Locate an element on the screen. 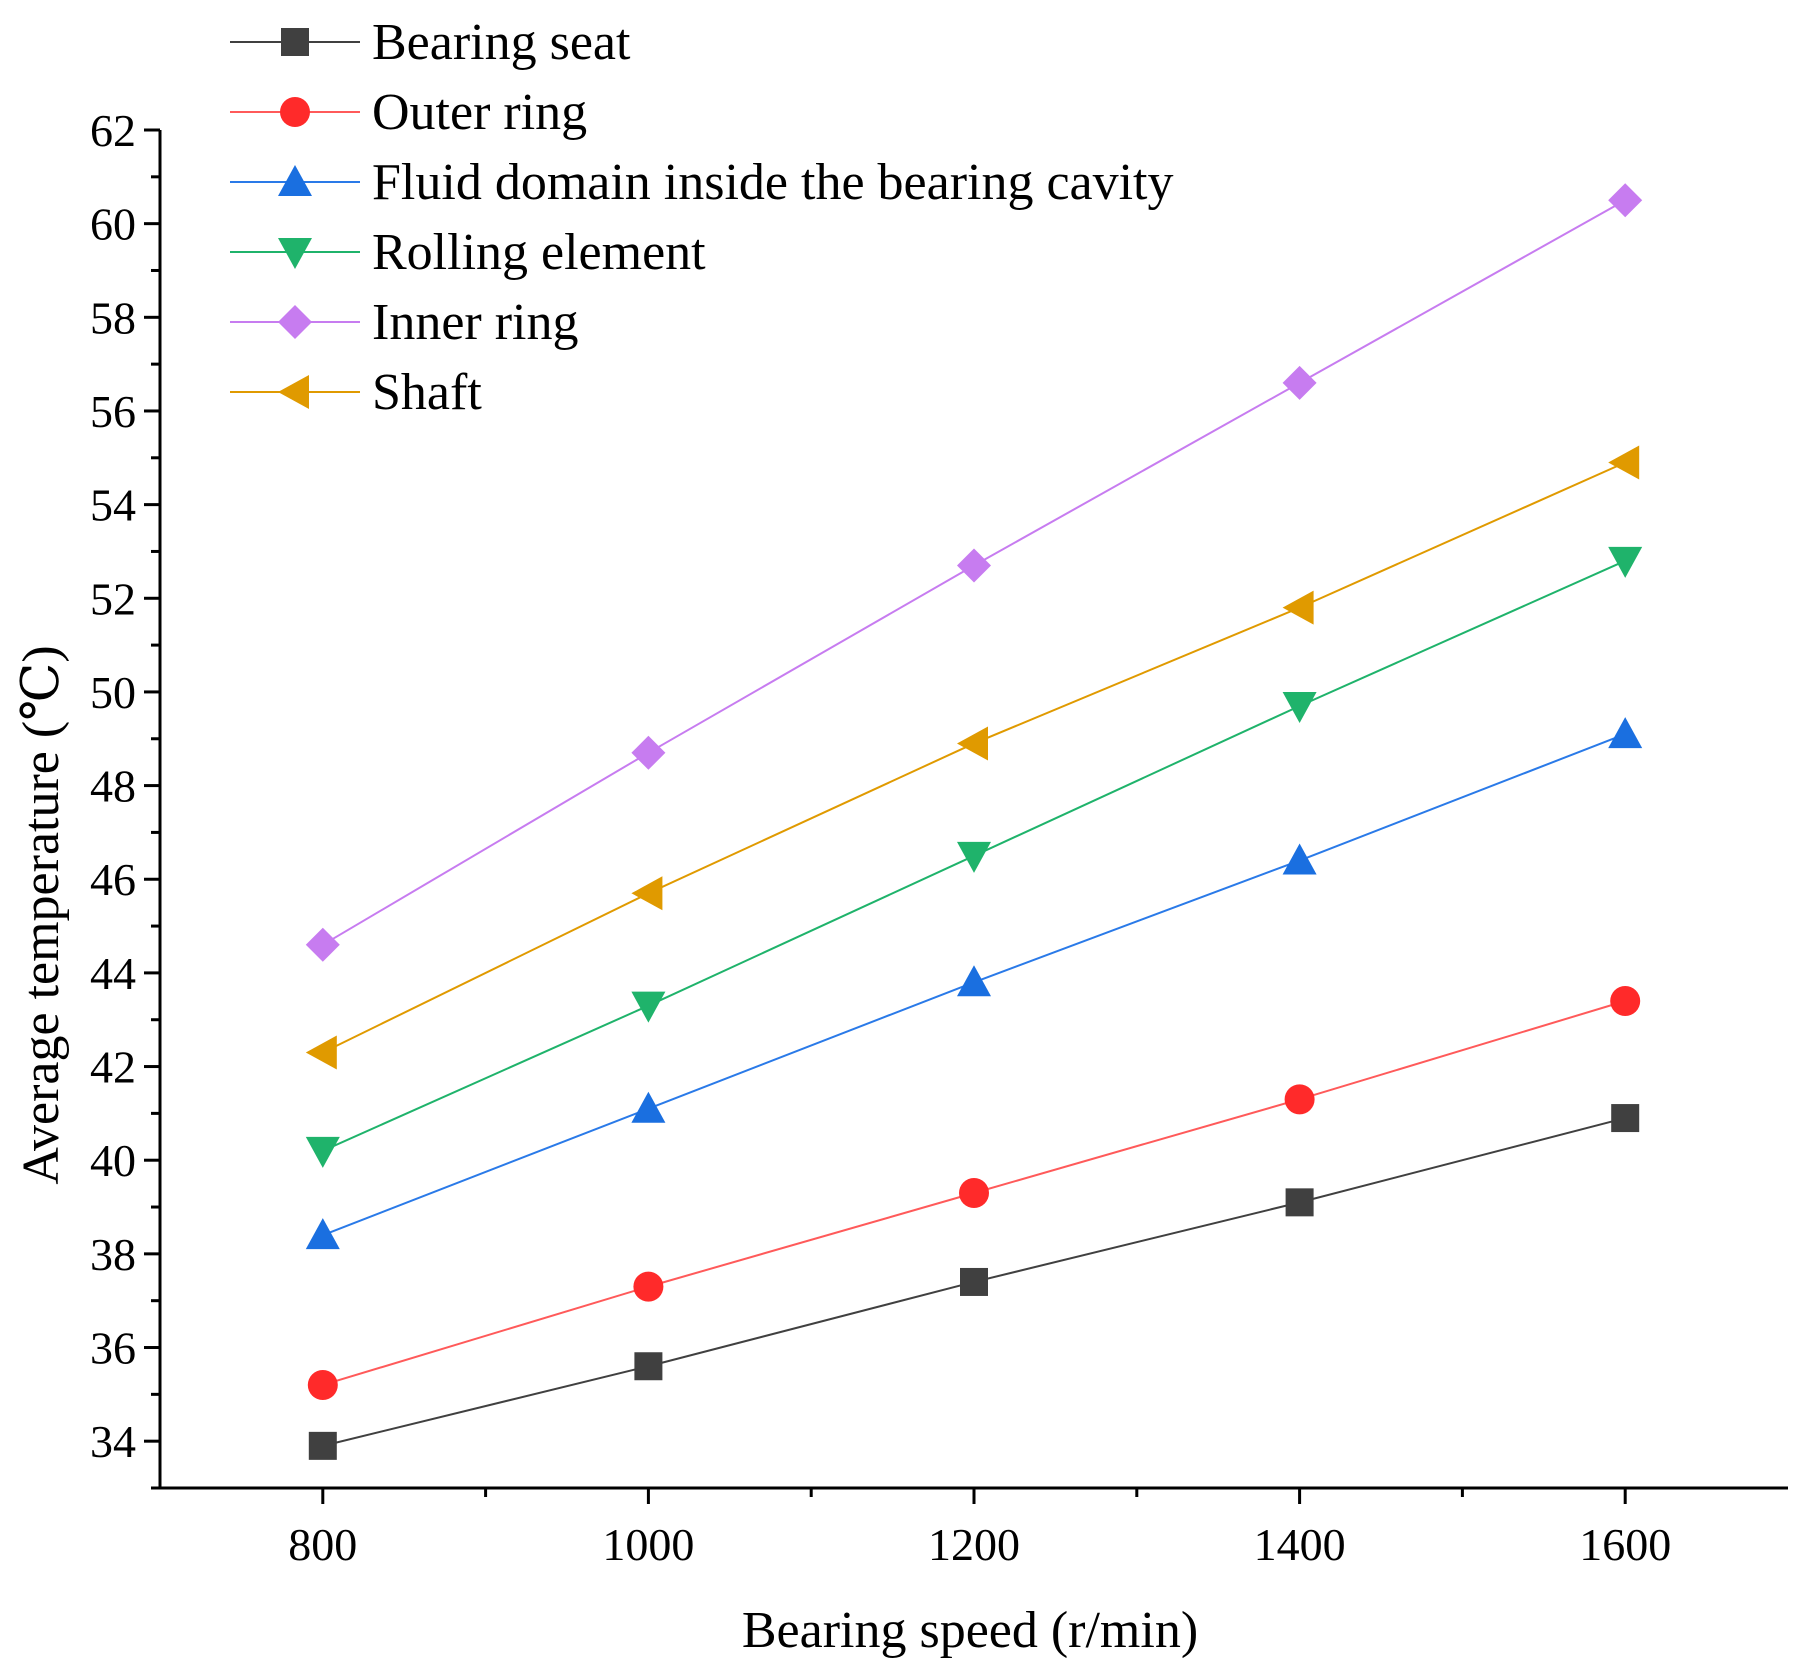 The image size is (1803, 1672). y-tick-label: 38 is located at coordinates (113, 1254).